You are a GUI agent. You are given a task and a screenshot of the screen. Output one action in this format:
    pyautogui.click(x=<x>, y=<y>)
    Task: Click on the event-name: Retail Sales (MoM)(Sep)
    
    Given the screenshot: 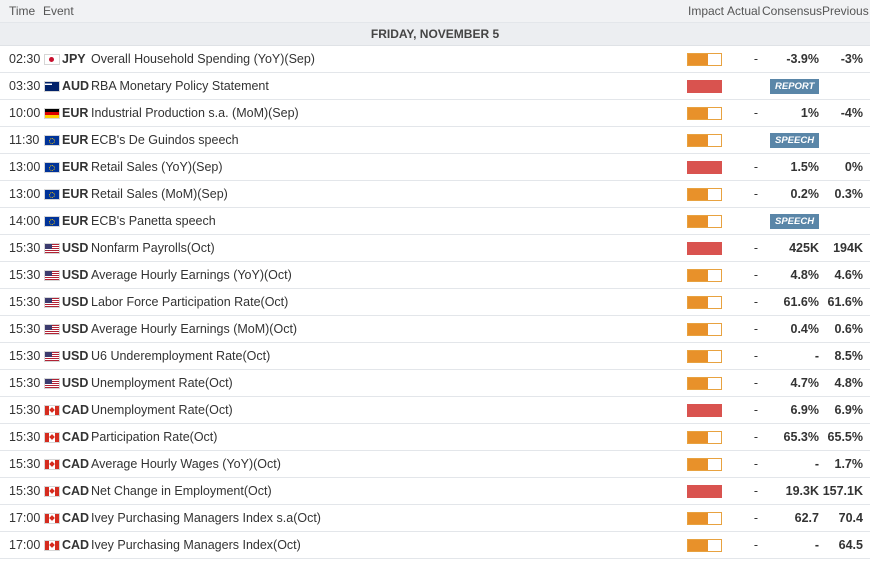 What is the action you would take?
    pyautogui.click(x=159, y=194)
    